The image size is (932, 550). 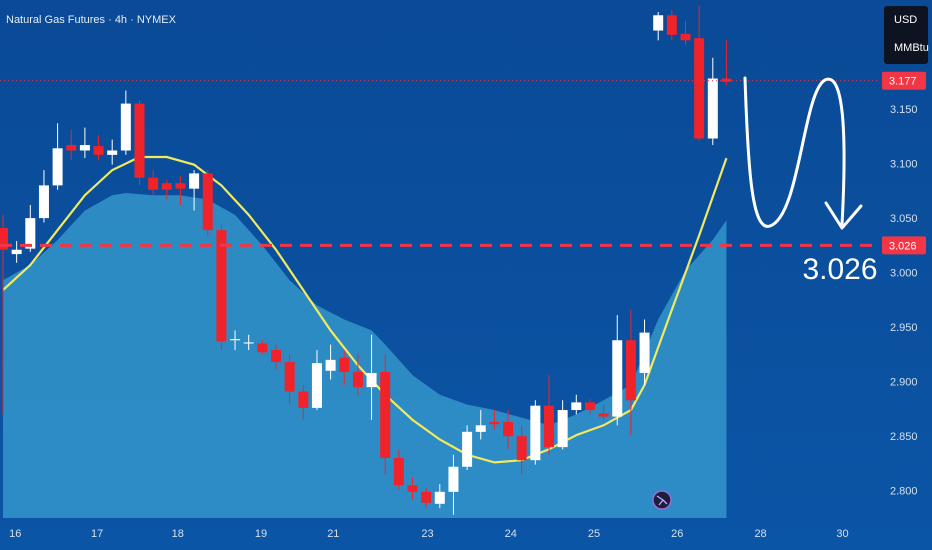 I want to click on price-tag-label: 3.026, so click(x=903, y=246).